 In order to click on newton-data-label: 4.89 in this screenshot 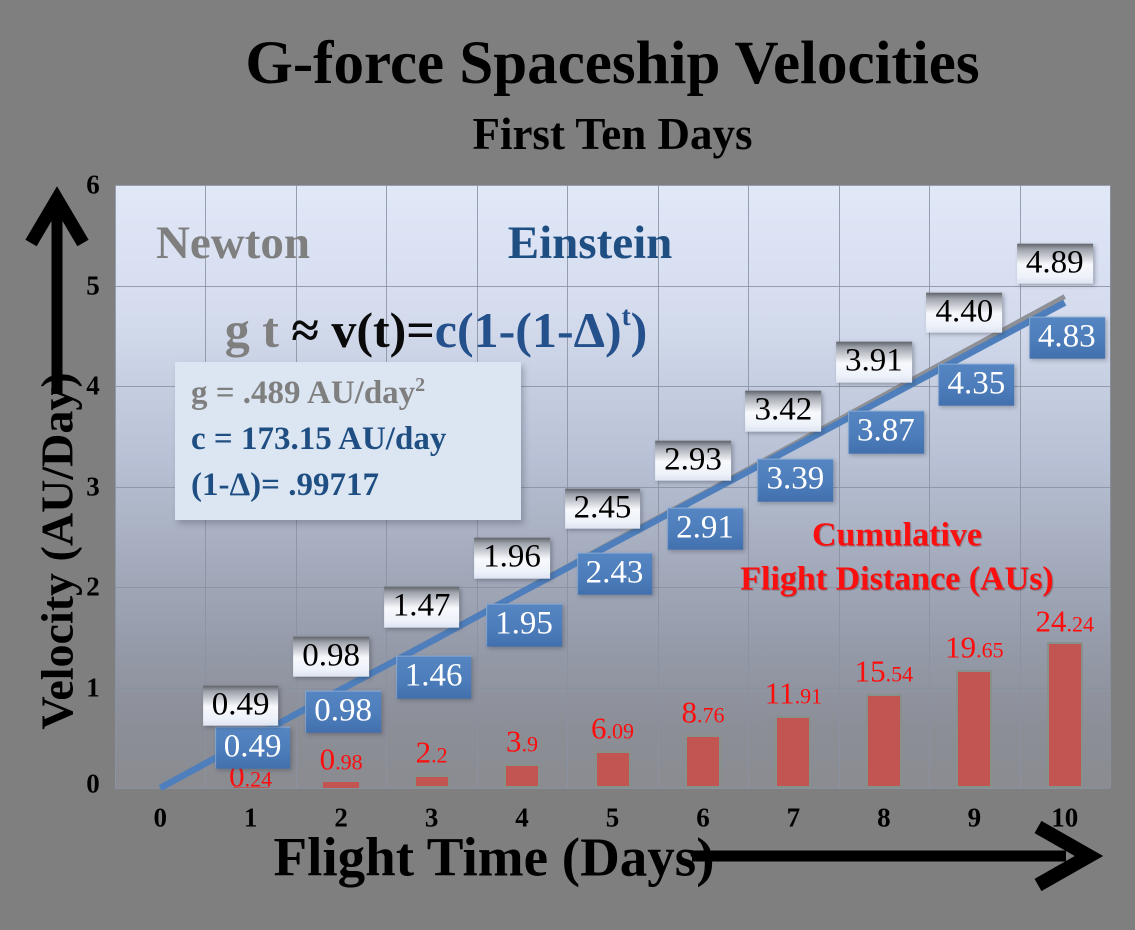, I will do `click(1054, 263)`.